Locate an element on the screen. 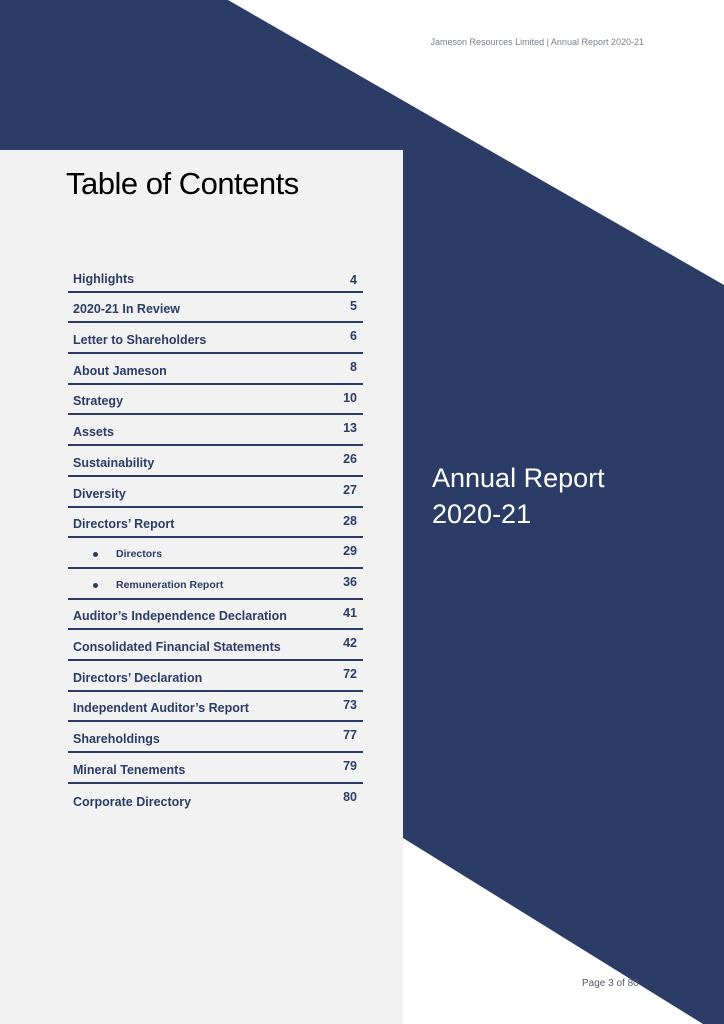 The image size is (724, 1024). toc-subitem: Directors 29 is located at coordinates (215, 553).